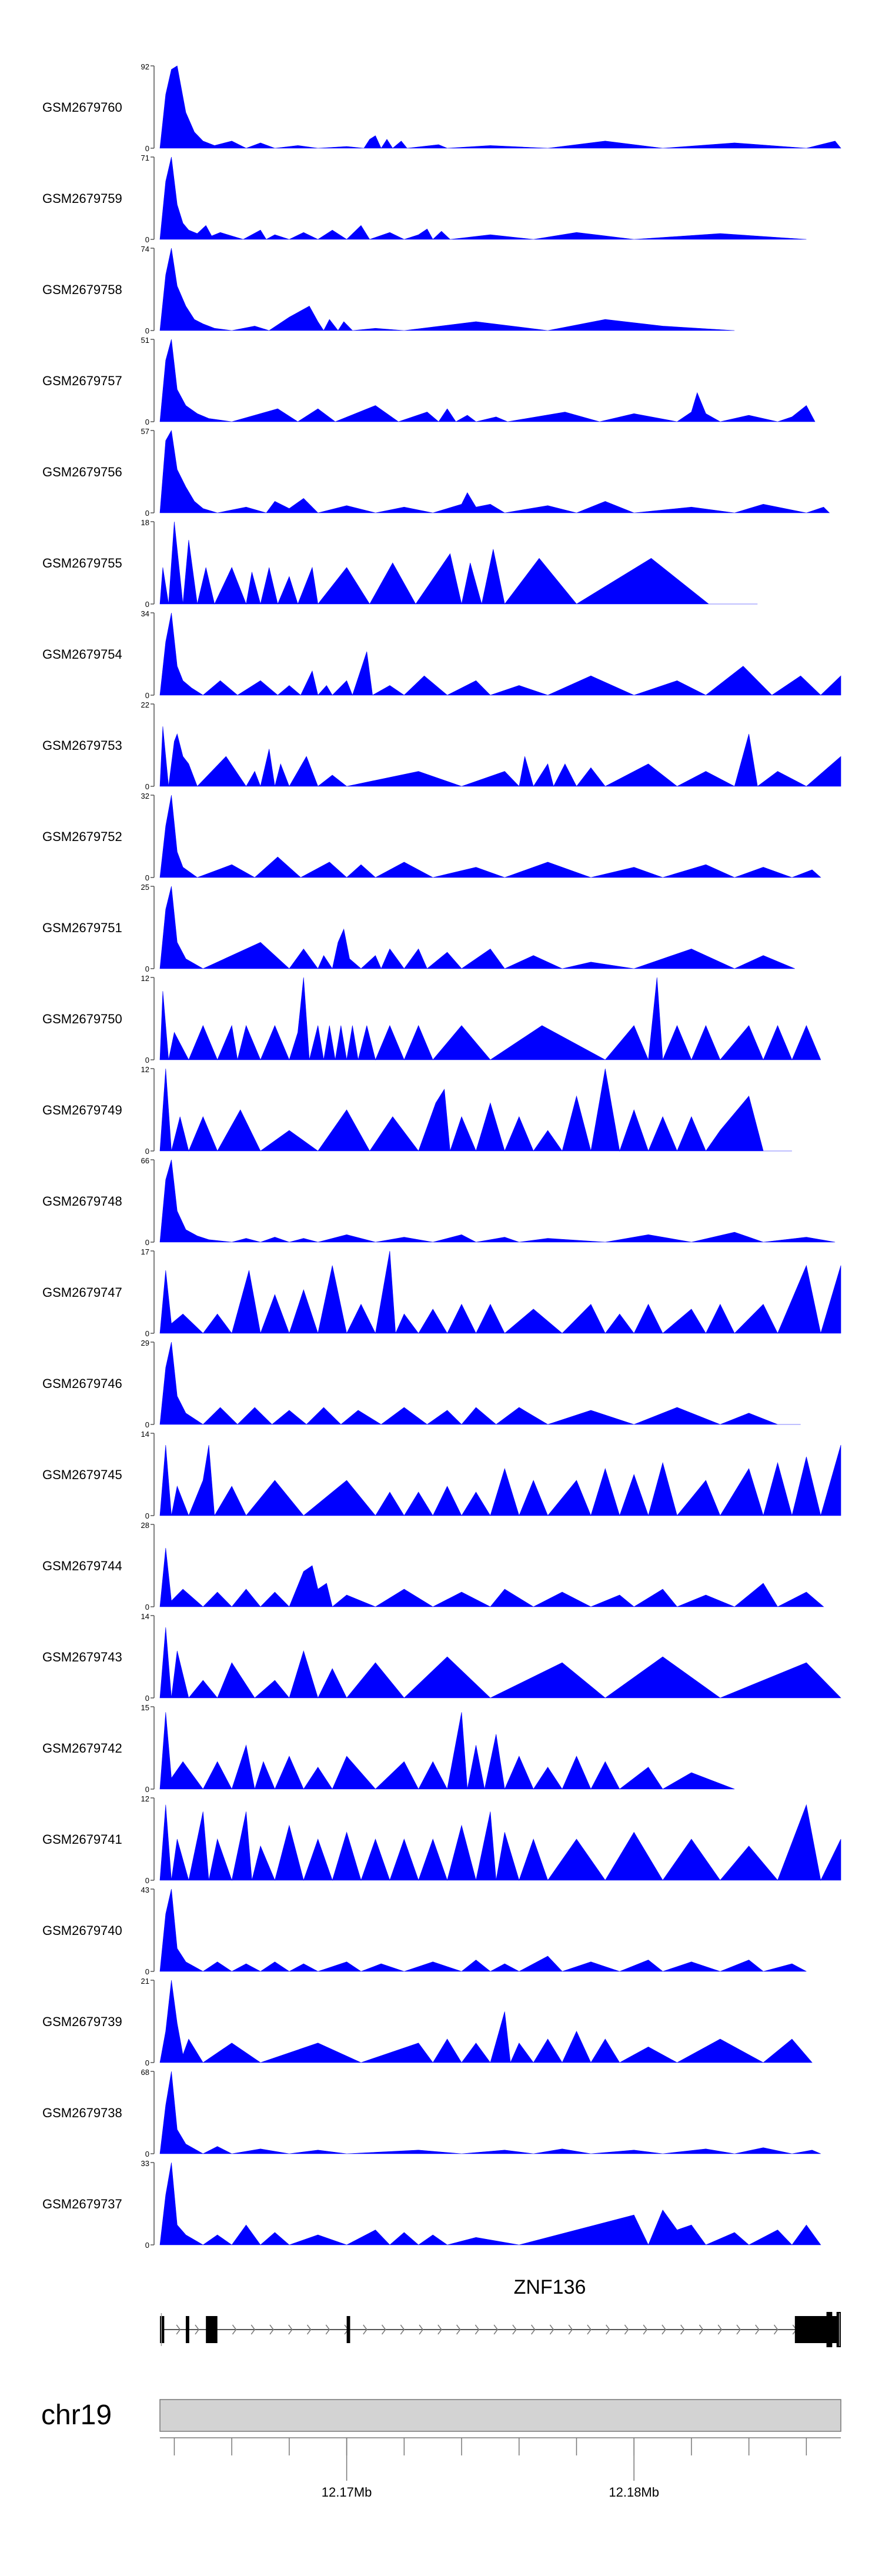  I want to click on track-GSM2679746: GSM2679746 29 0, so click(421, 1384).